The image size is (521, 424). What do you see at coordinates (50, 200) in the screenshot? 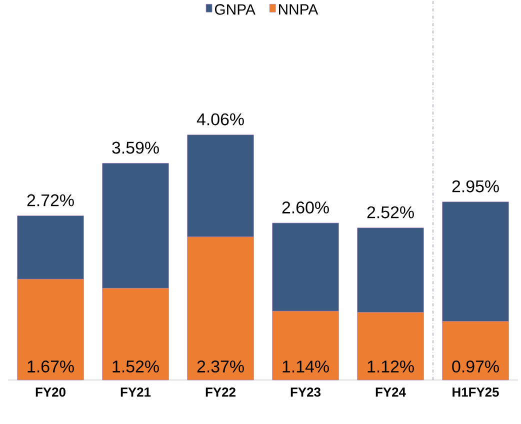
I see `total-label: 2.72%` at bounding box center [50, 200].